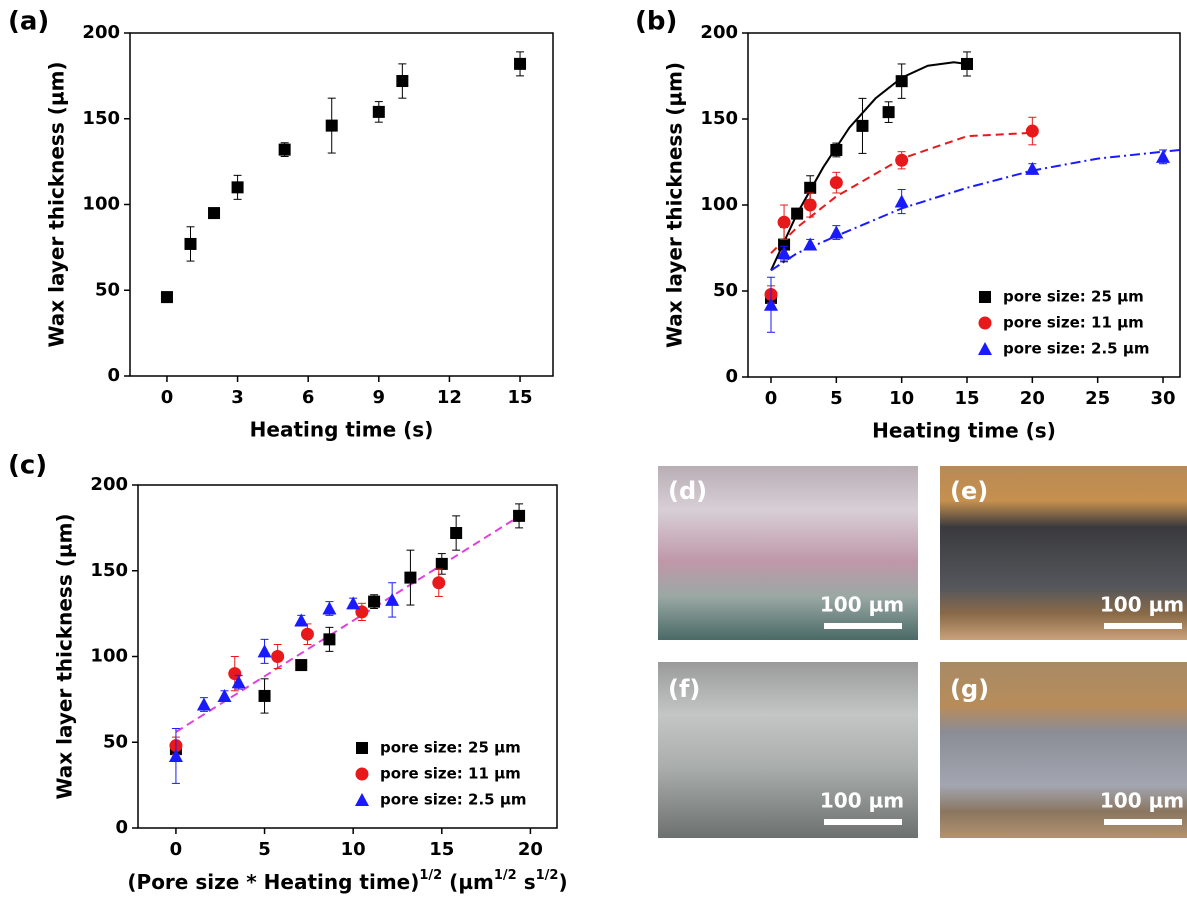 The width and height of the screenshot is (1187, 897). I want to click on x-tick-label: 9, so click(379, 397).